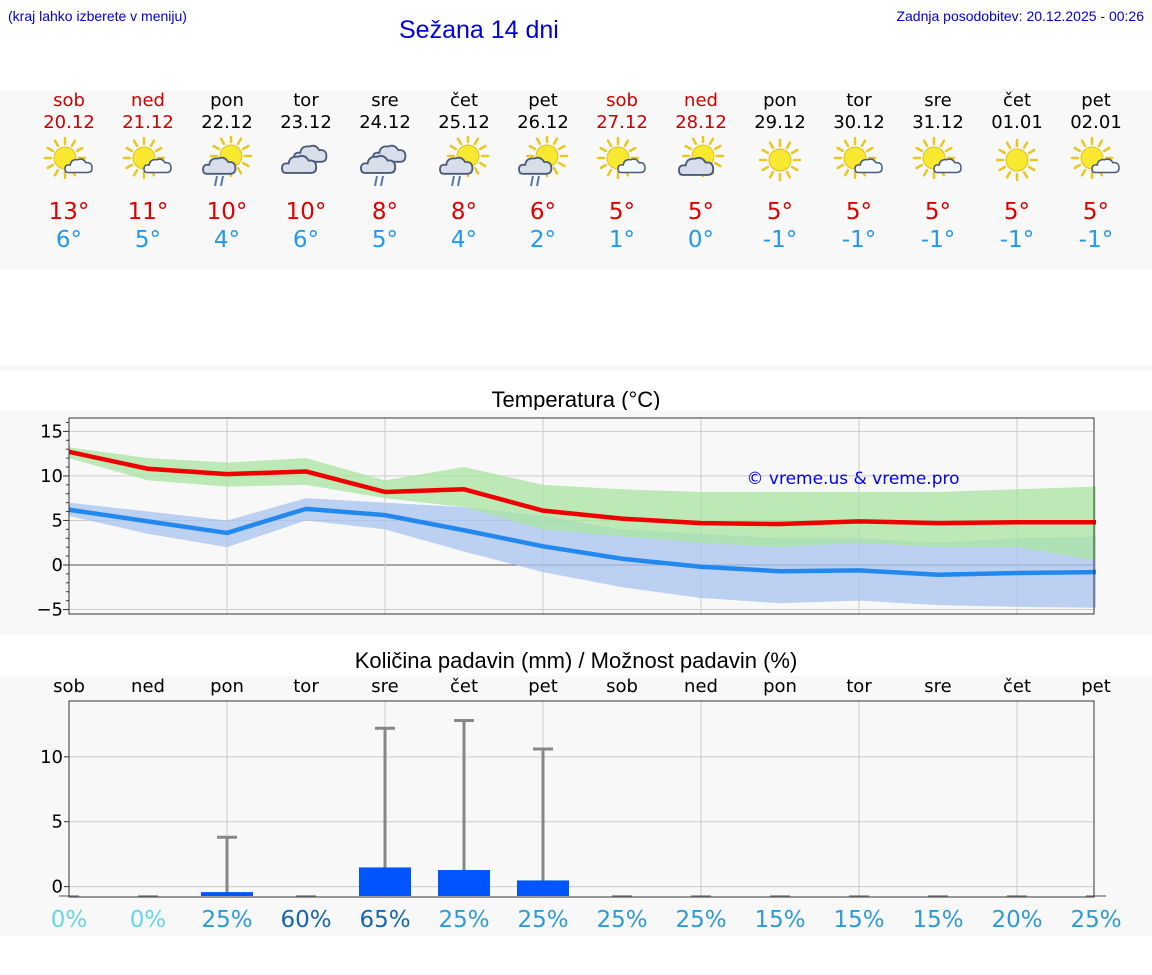 The height and width of the screenshot is (975, 1152). Describe the element at coordinates (1016, 920) in the screenshot. I see `precip-chance-label: 20%` at that location.